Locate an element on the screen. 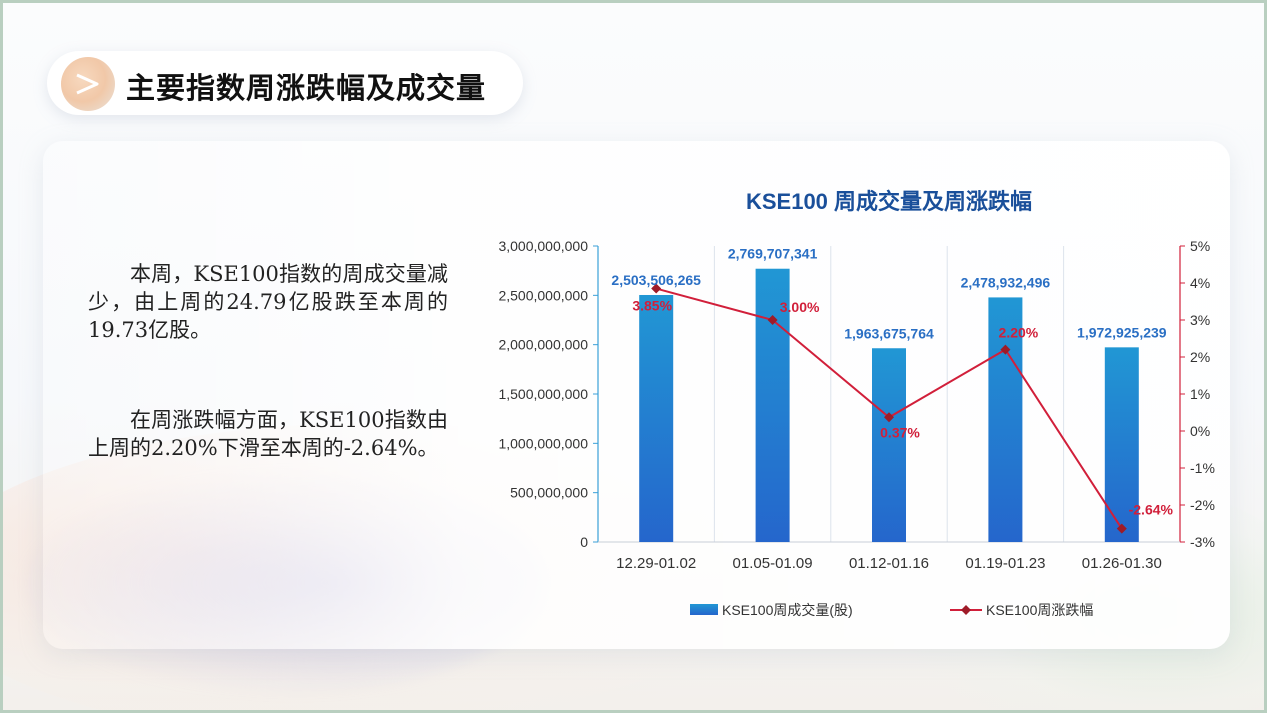 This screenshot has width=1267, height=713. right-tick-label: 5% is located at coordinates (1200, 246).